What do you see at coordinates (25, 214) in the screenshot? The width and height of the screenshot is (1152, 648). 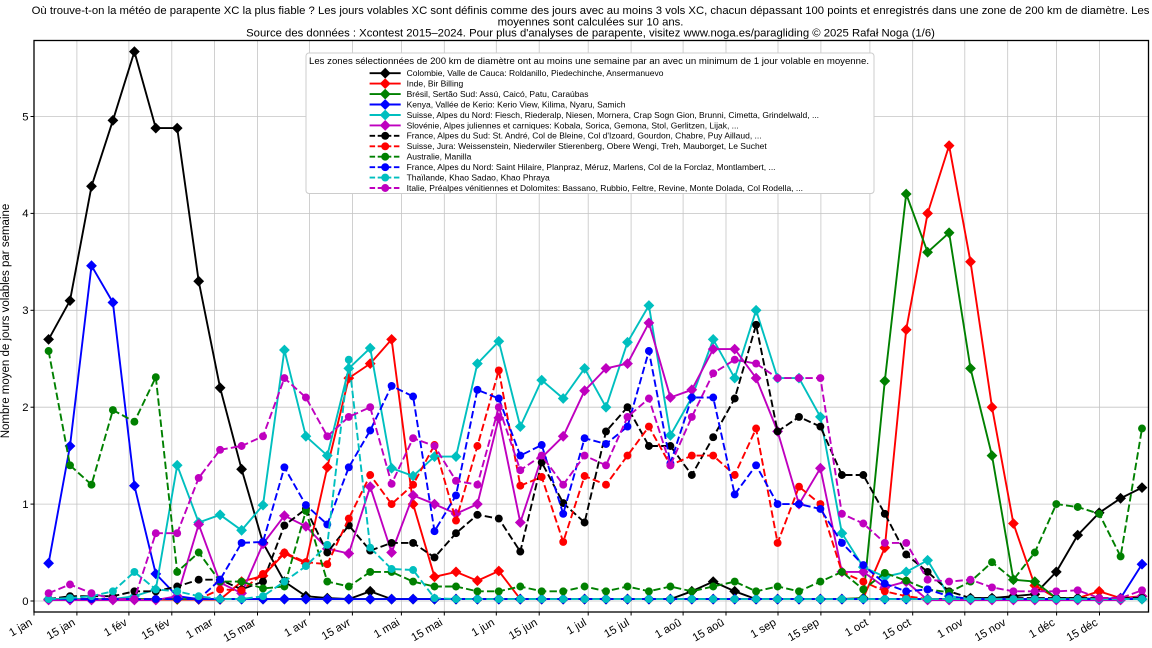 I see `svg-text: 4` at bounding box center [25, 214].